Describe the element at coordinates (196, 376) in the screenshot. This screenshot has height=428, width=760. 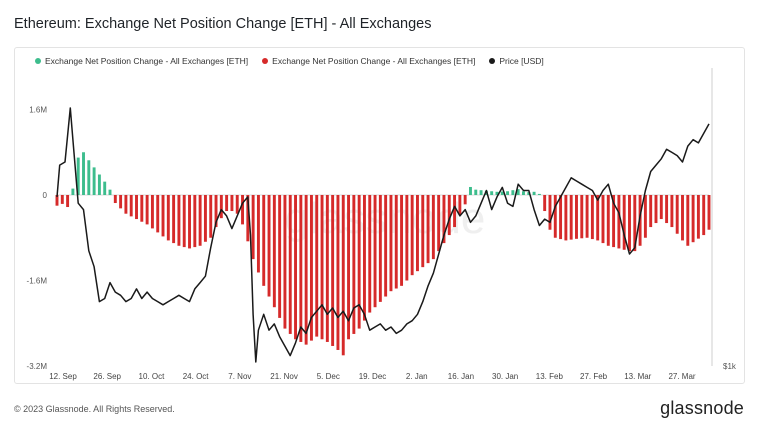
I see `x-tick-label: 24. Oct` at that location.